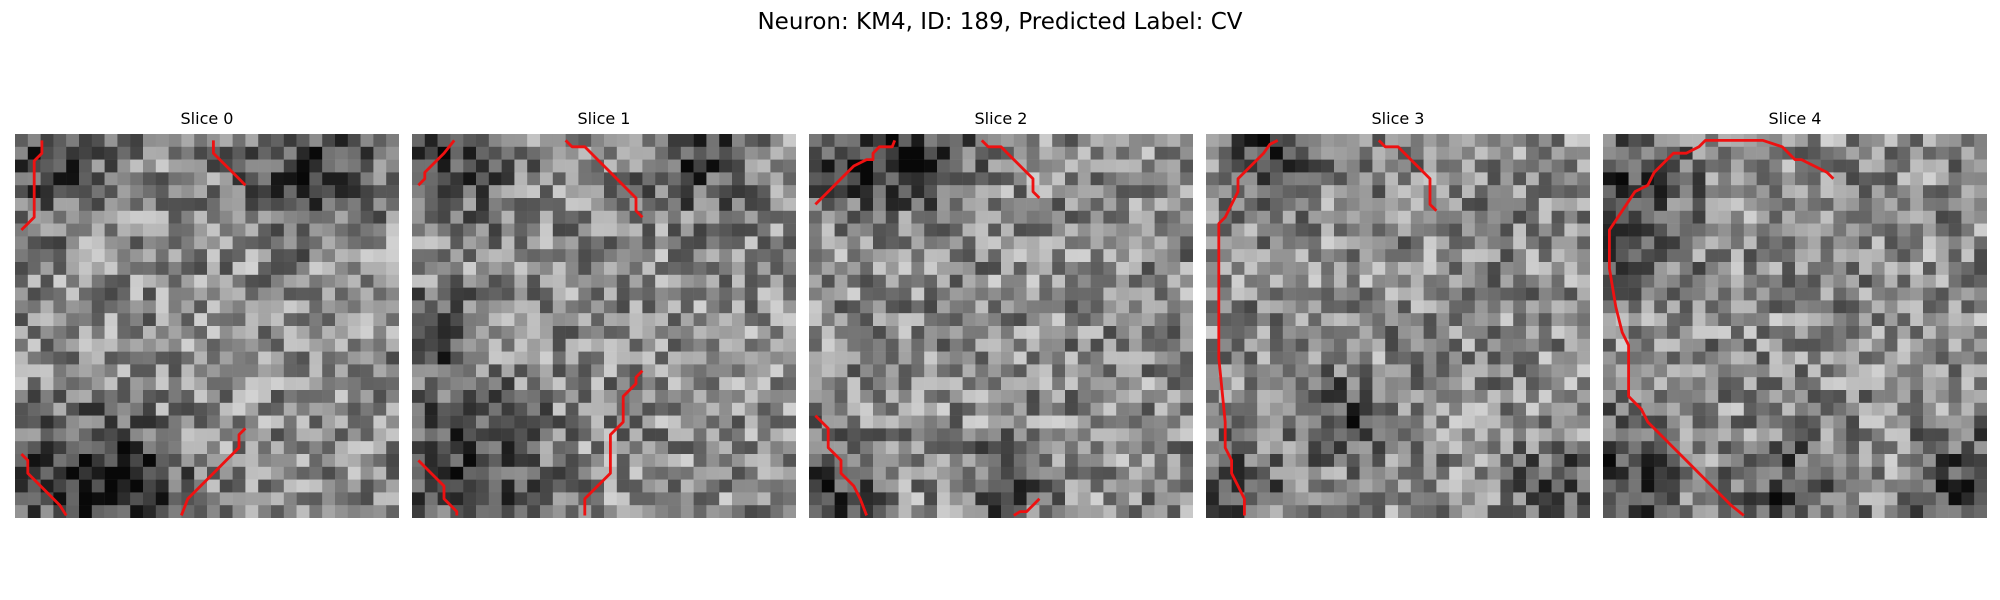 The width and height of the screenshot is (2000, 600). Describe the element at coordinates (604, 118) in the screenshot. I see `slice-title-1: Slice 1` at that location.